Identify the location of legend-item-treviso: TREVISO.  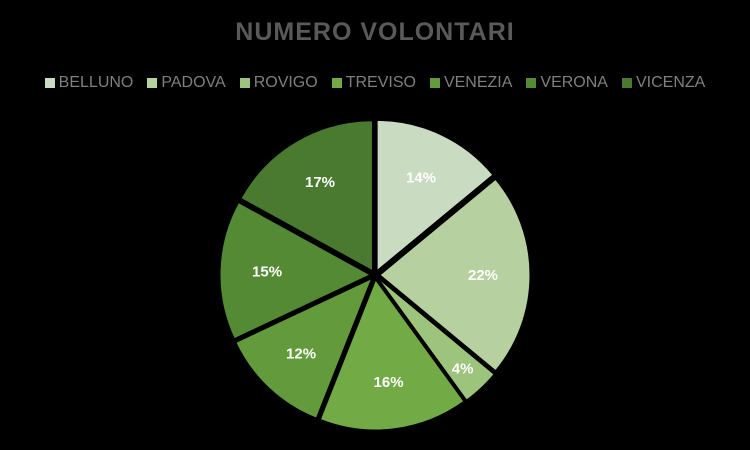
(373, 83).